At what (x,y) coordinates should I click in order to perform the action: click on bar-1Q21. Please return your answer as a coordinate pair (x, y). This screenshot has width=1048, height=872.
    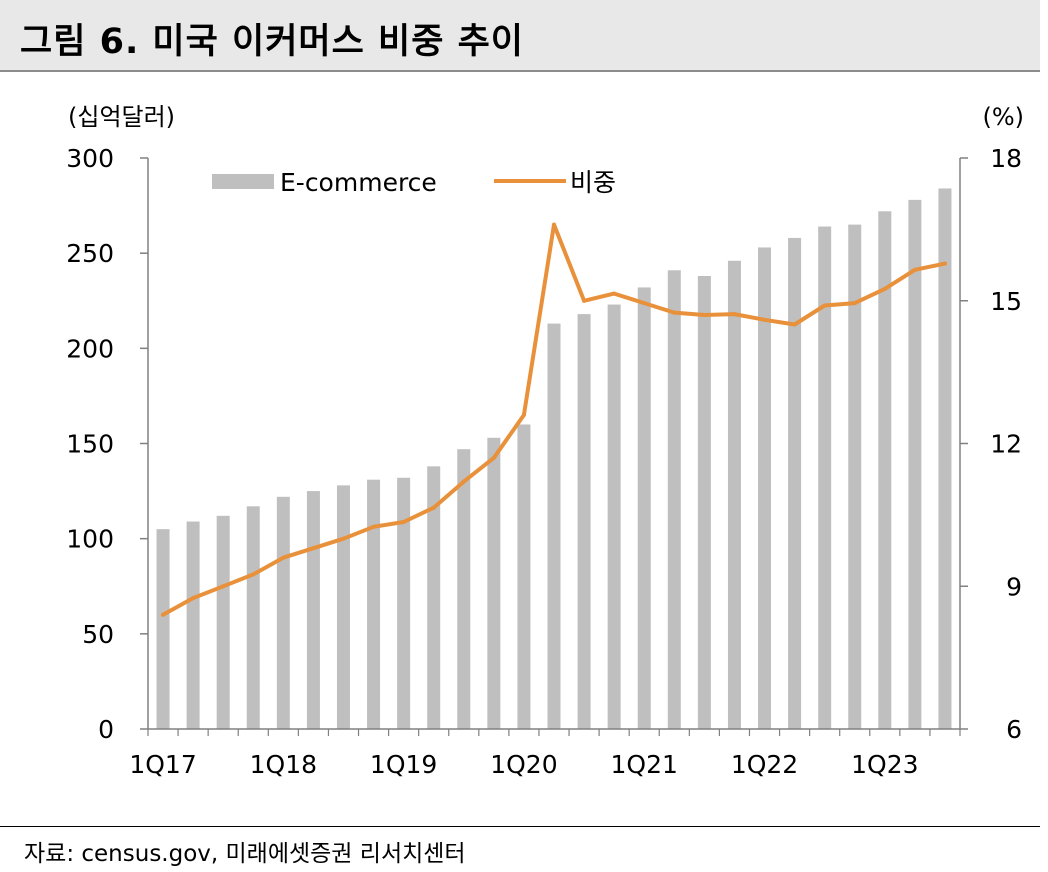
    Looking at the image, I should click on (644, 508).